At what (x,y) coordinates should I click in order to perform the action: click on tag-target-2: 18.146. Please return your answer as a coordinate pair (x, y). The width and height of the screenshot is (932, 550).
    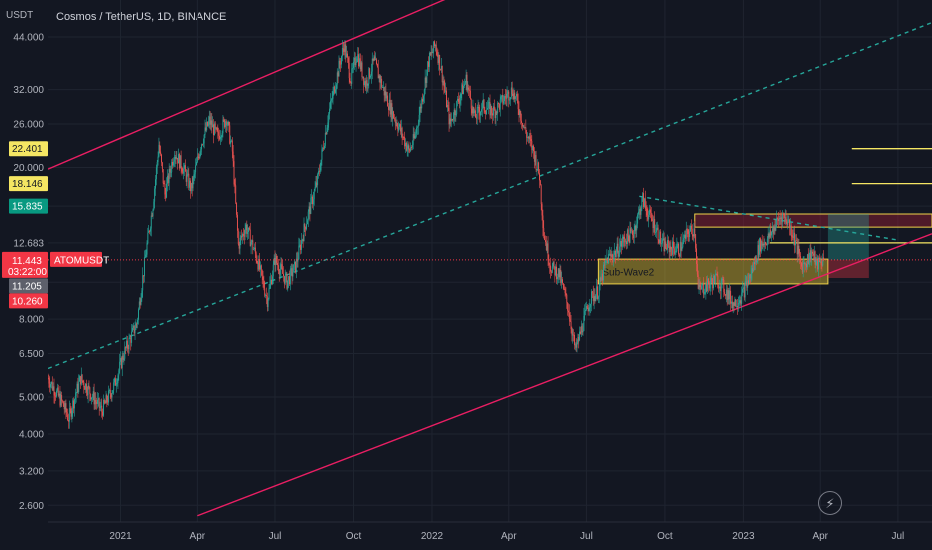
    Looking at the image, I should click on (28, 184).